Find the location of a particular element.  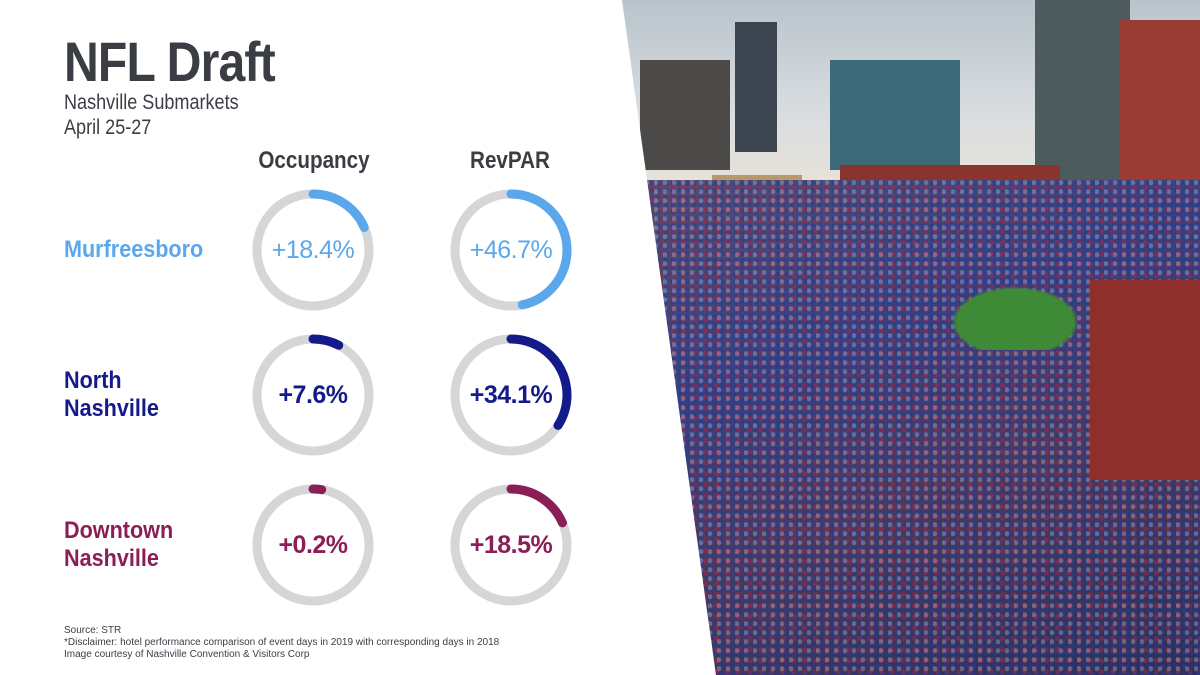

donut-value-label: +18.5% is located at coordinates (511, 544).